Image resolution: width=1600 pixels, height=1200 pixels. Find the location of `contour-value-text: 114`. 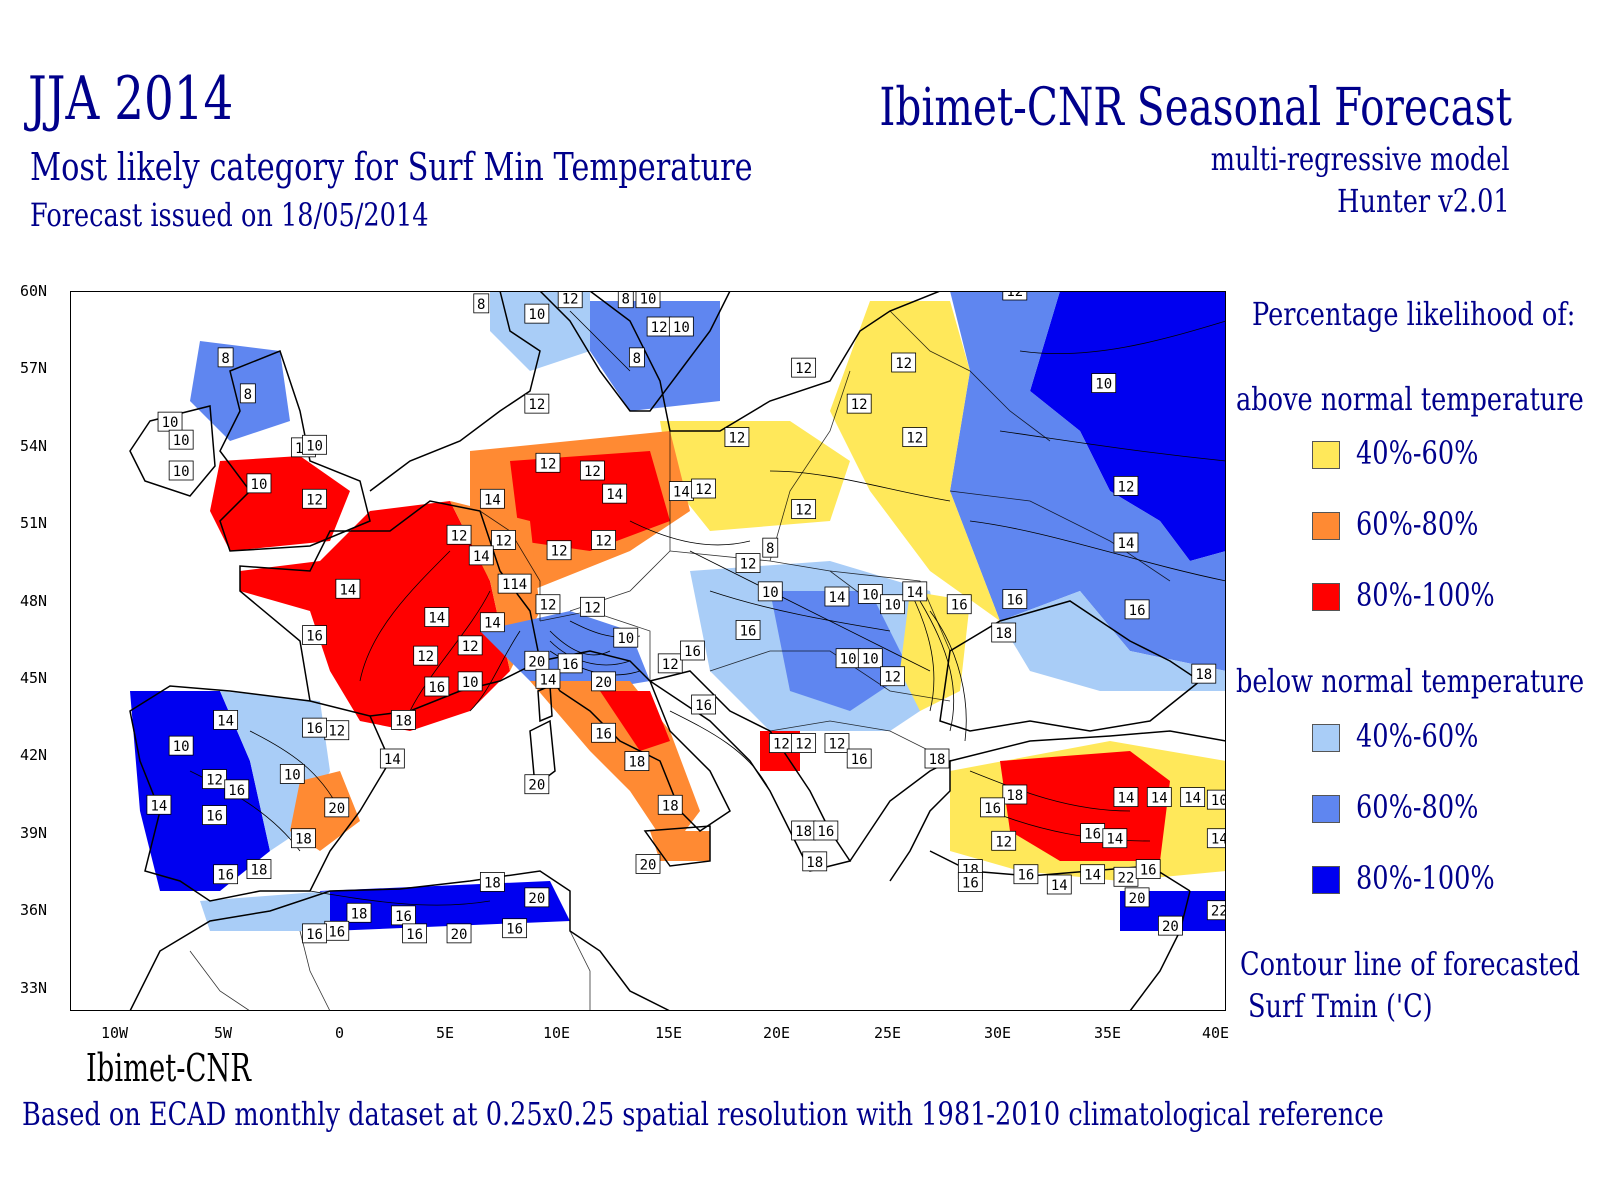

contour-value-text: 114 is located at coordinates (514, 585).